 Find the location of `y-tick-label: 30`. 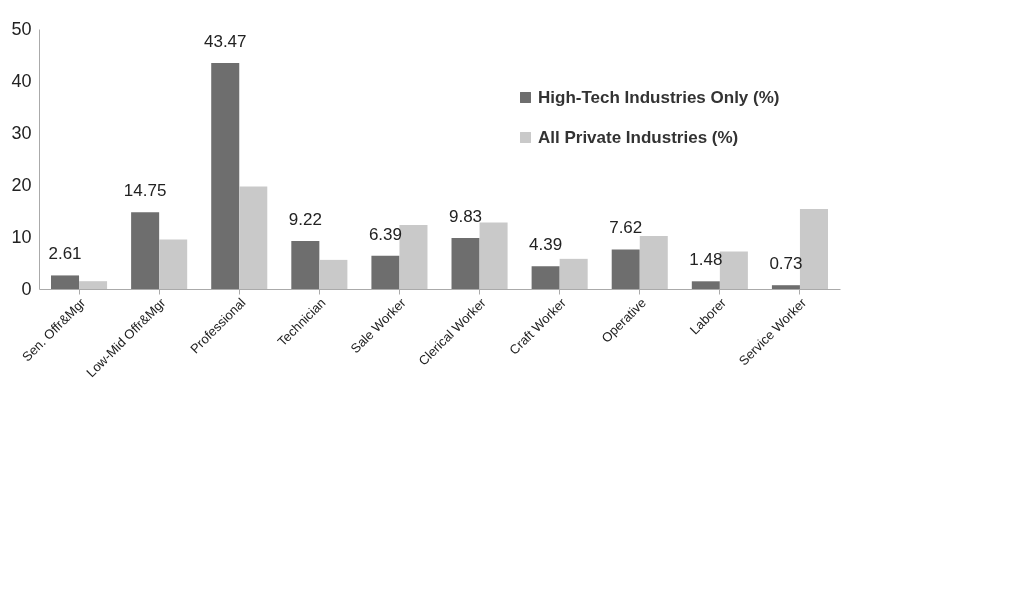

y-tick-label: 30 is located at coordinates (21, 132).